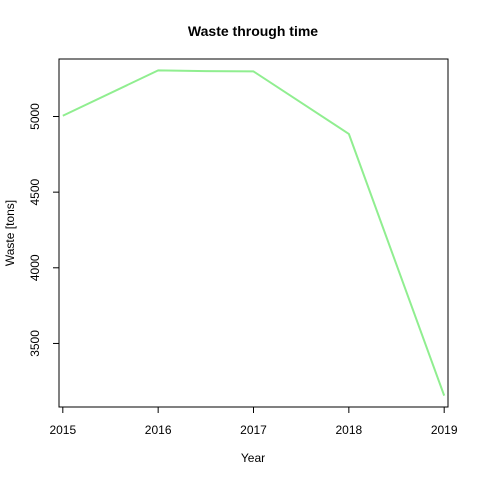 The width and height of the screenshot is (480, 480). I want to click on y-tick-label: 3500, so click(35, 343).